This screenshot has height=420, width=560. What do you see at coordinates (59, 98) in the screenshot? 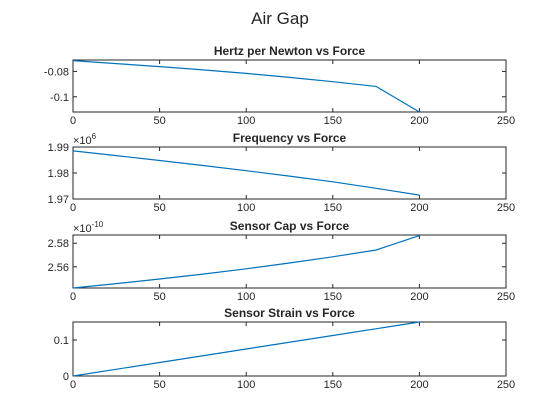
I see `y-tick-label: -0.1` at bounding box center [59, 98].